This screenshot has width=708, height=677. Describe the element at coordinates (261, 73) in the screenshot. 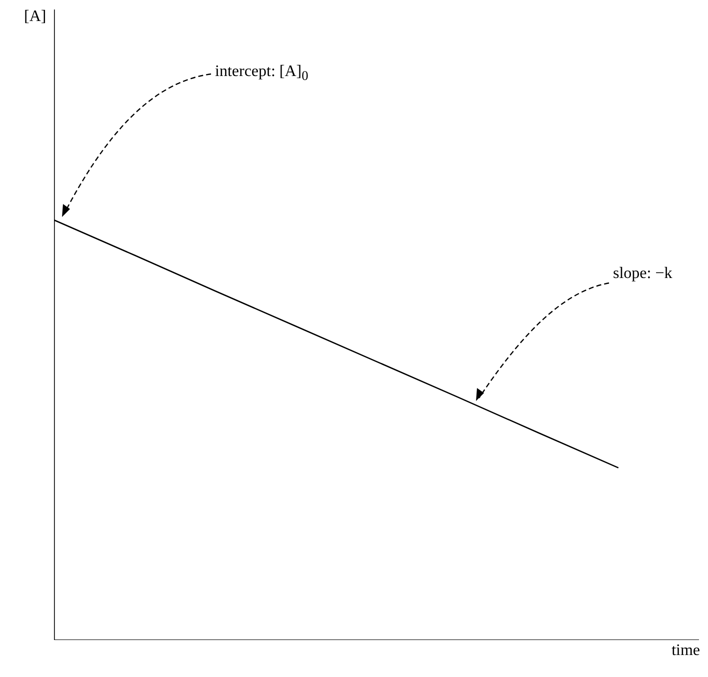

I see `text: intercept: [A]$_{0}$` at that location.